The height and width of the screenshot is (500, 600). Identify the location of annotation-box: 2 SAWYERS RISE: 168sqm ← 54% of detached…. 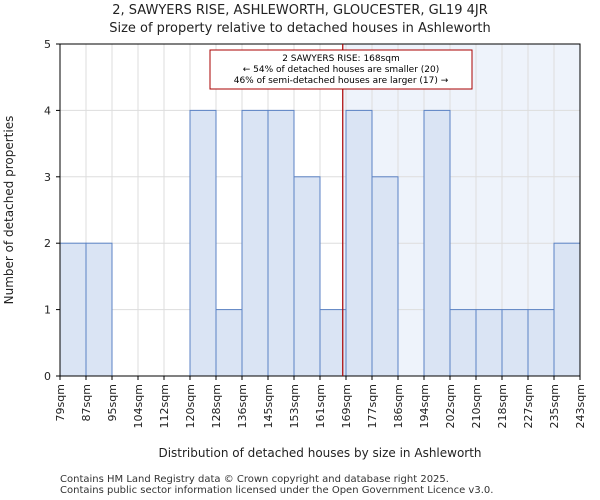
(341, 69).